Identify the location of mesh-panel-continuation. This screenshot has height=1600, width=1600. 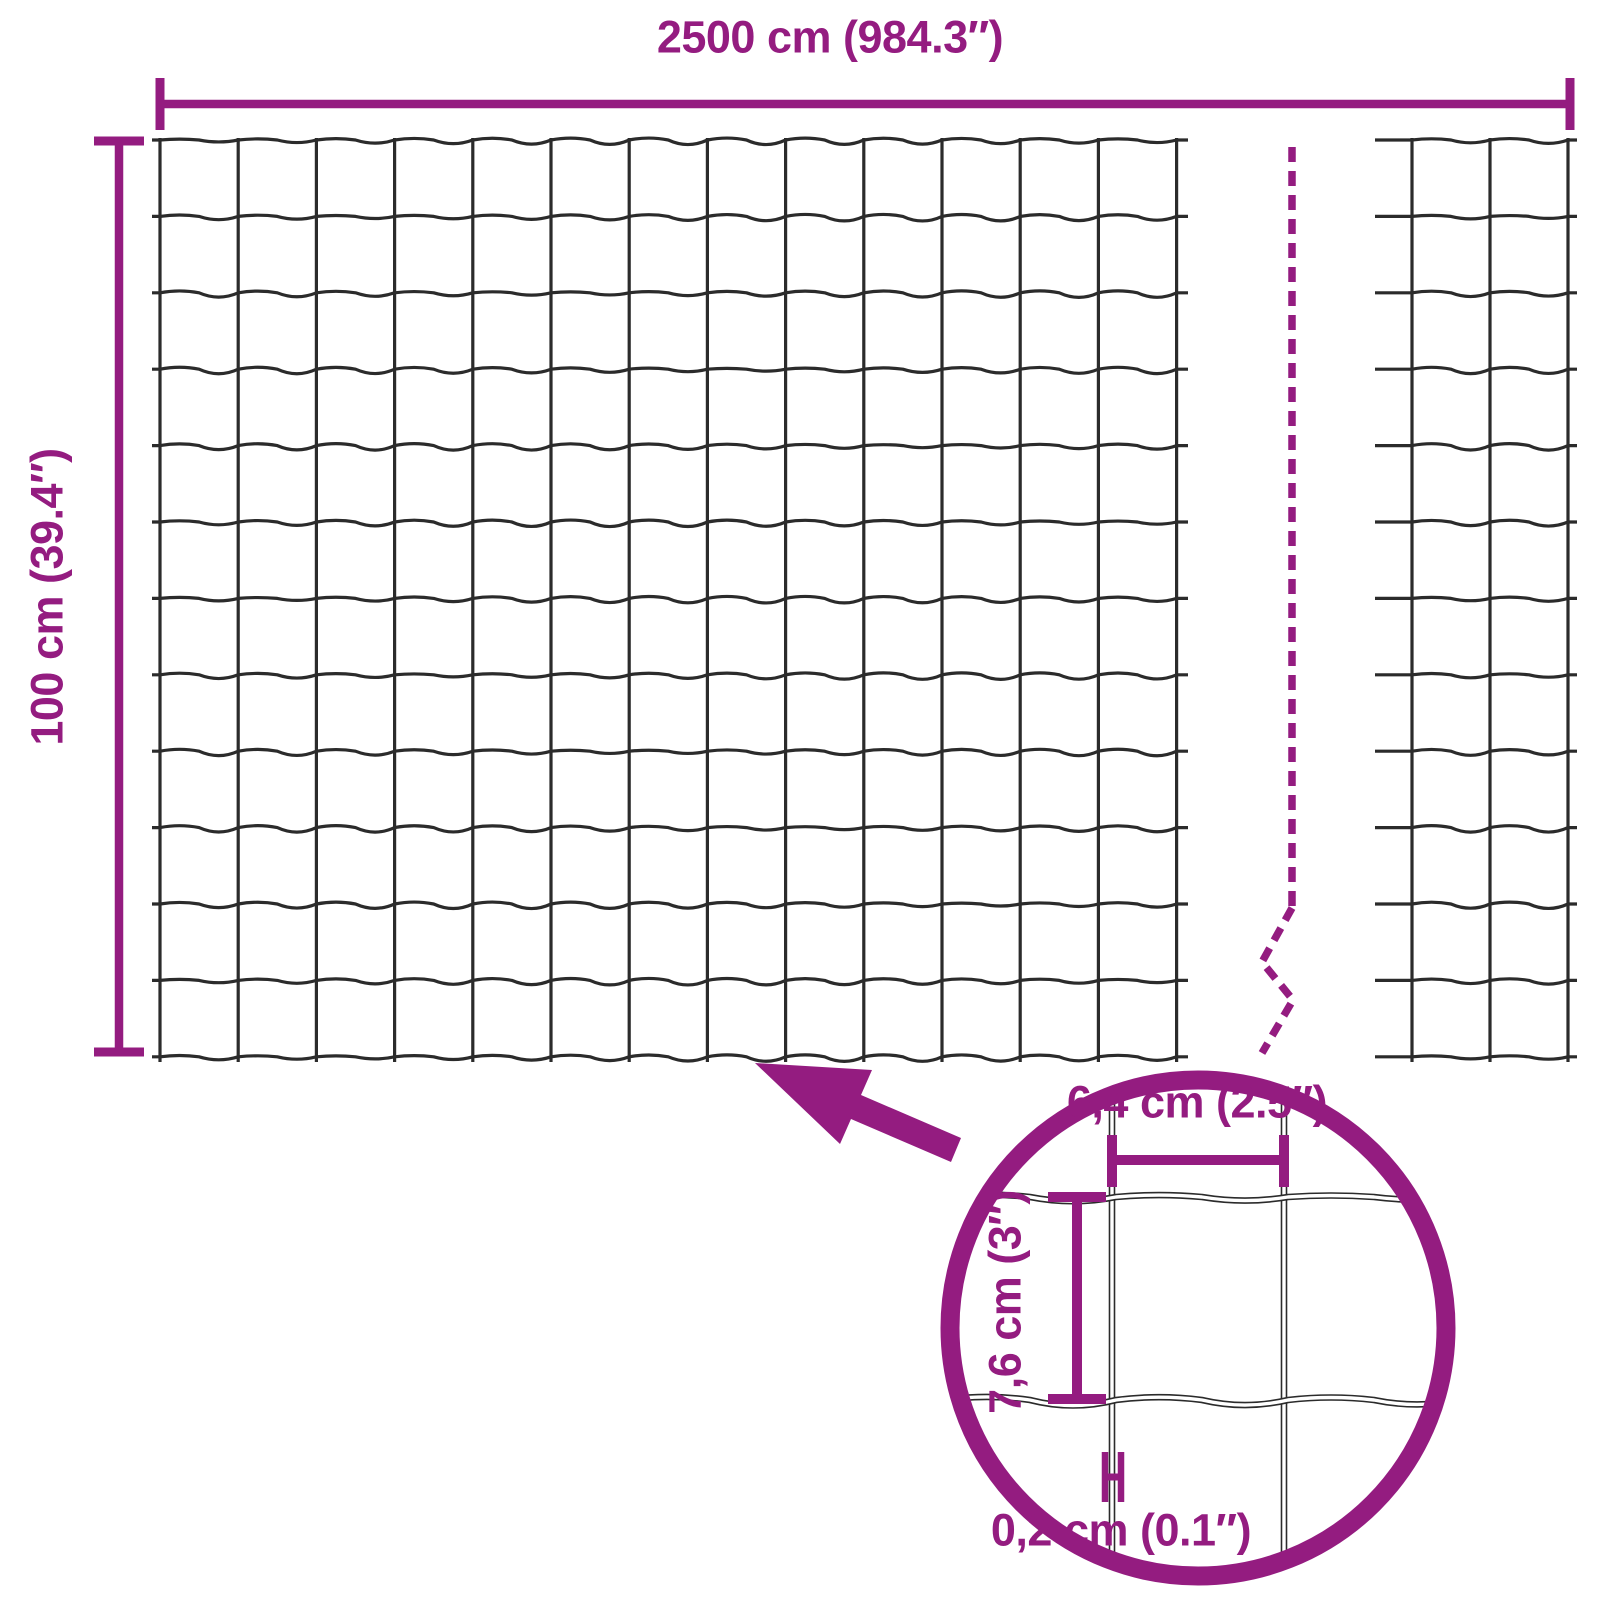
(1476, 599).